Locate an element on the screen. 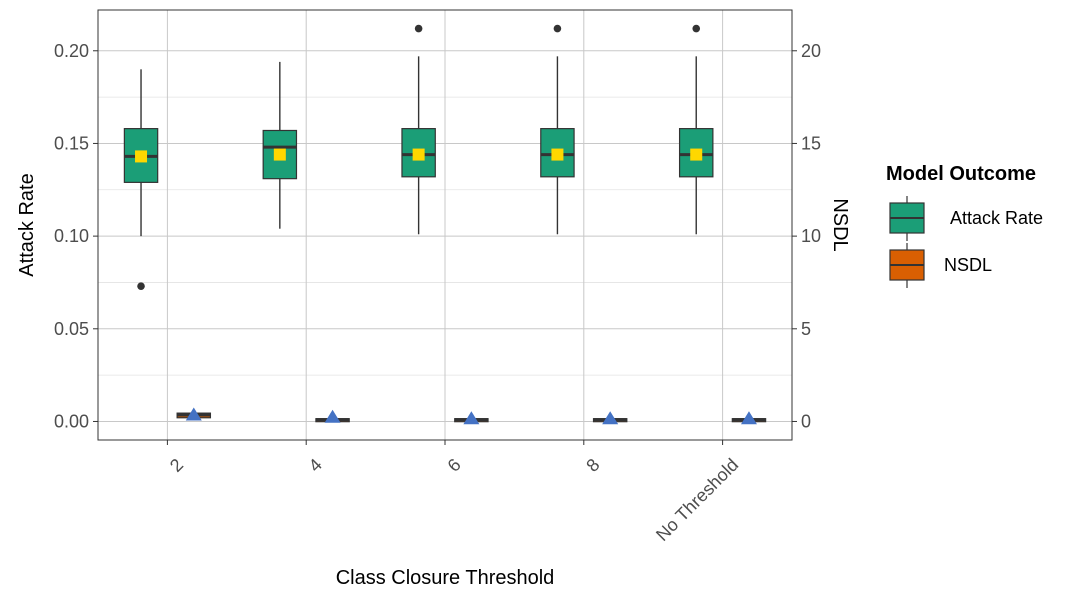 This screenshot has width=1089, height=592. legend-entry: NSDL is located at coordinates (940, 265).